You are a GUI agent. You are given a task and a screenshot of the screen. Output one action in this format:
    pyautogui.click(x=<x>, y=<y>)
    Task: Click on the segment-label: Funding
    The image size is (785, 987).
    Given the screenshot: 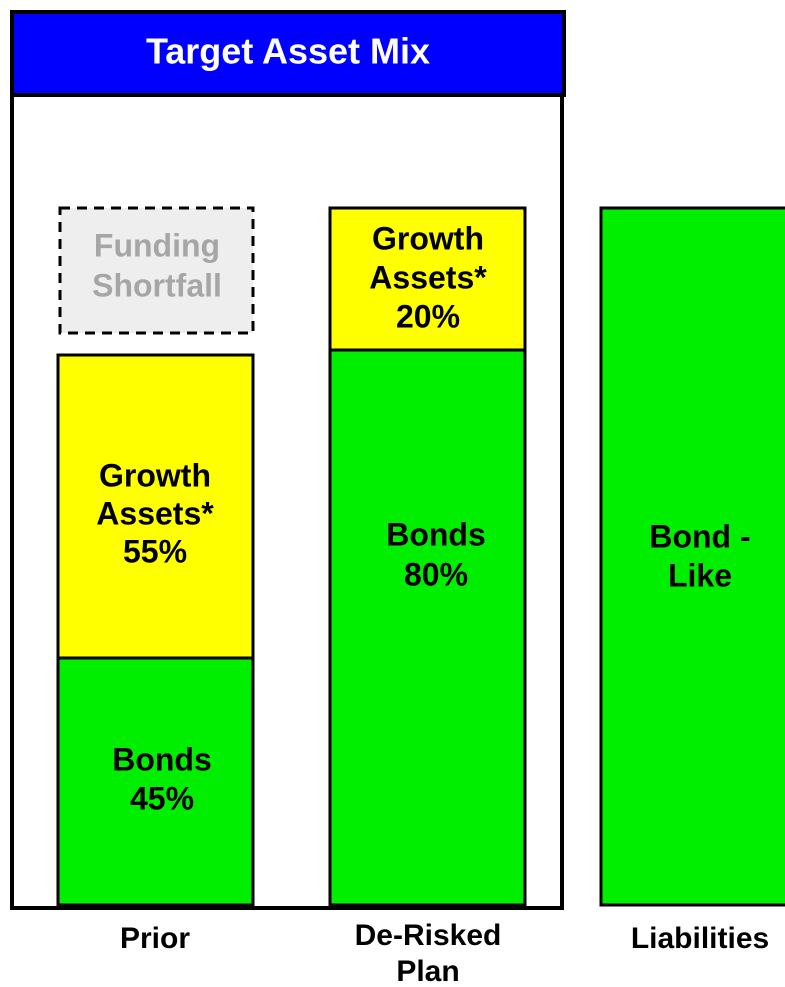 What is the action you would take?
    pyautogui.click(x=157, y=245)
    